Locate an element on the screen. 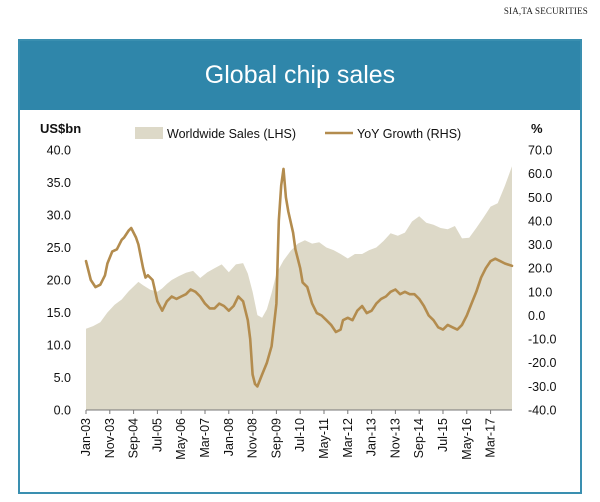 The height and width of the screenshot is (502, 600). x-tick-label: Mar-12 is located at coordinates (348, 438).